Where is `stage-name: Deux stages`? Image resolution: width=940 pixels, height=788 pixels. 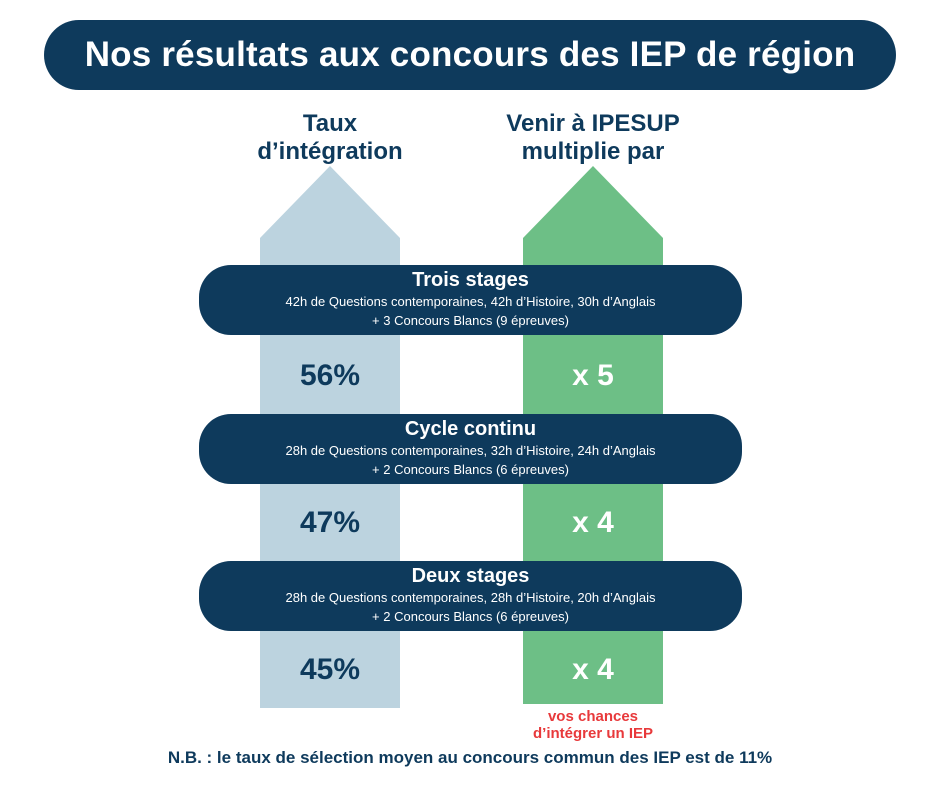 stage-name: Deux stages is located at coordinates (470, 576).